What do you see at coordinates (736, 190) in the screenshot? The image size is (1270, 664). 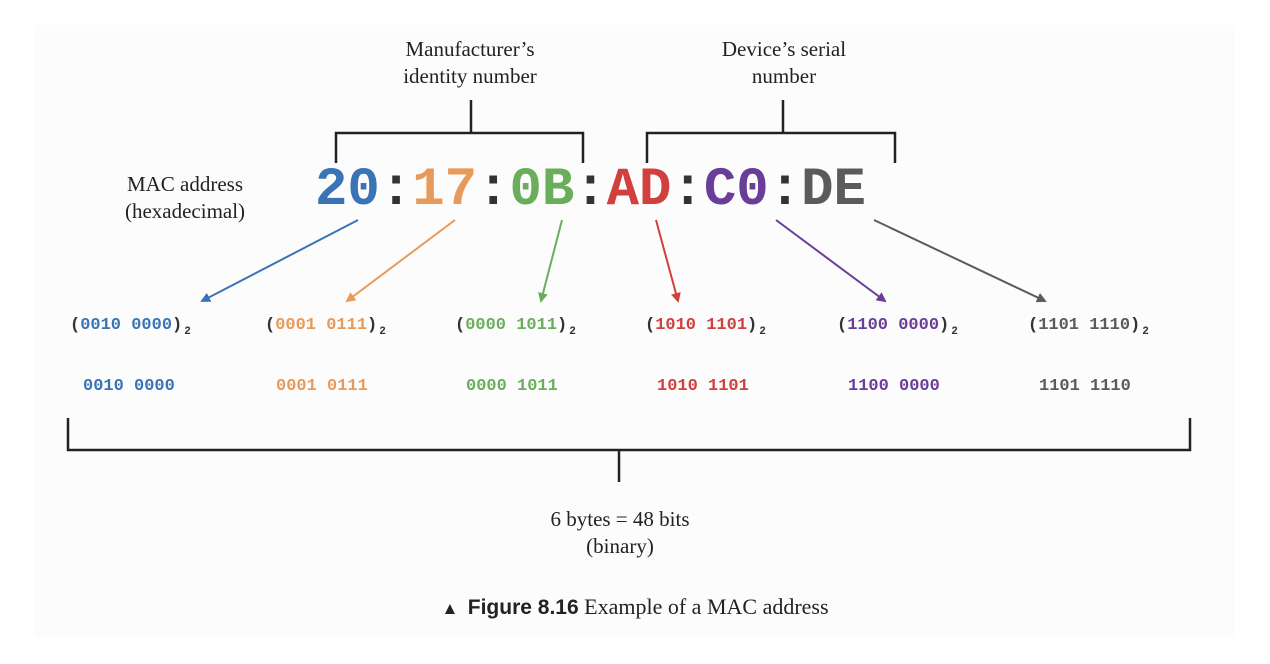 I see `hex-byte-5: C0` at bounding box center [736, 190].